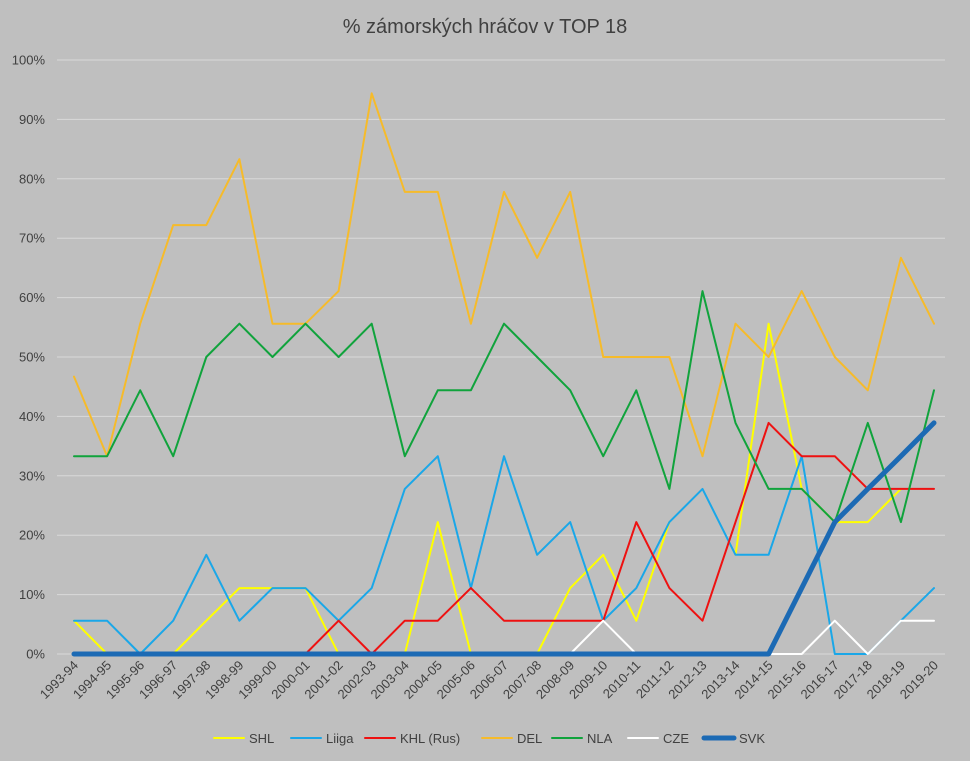  Describe the element at coordinates (32, 535) in the screenshot. I see `y-tick-label: 20%` at that location.